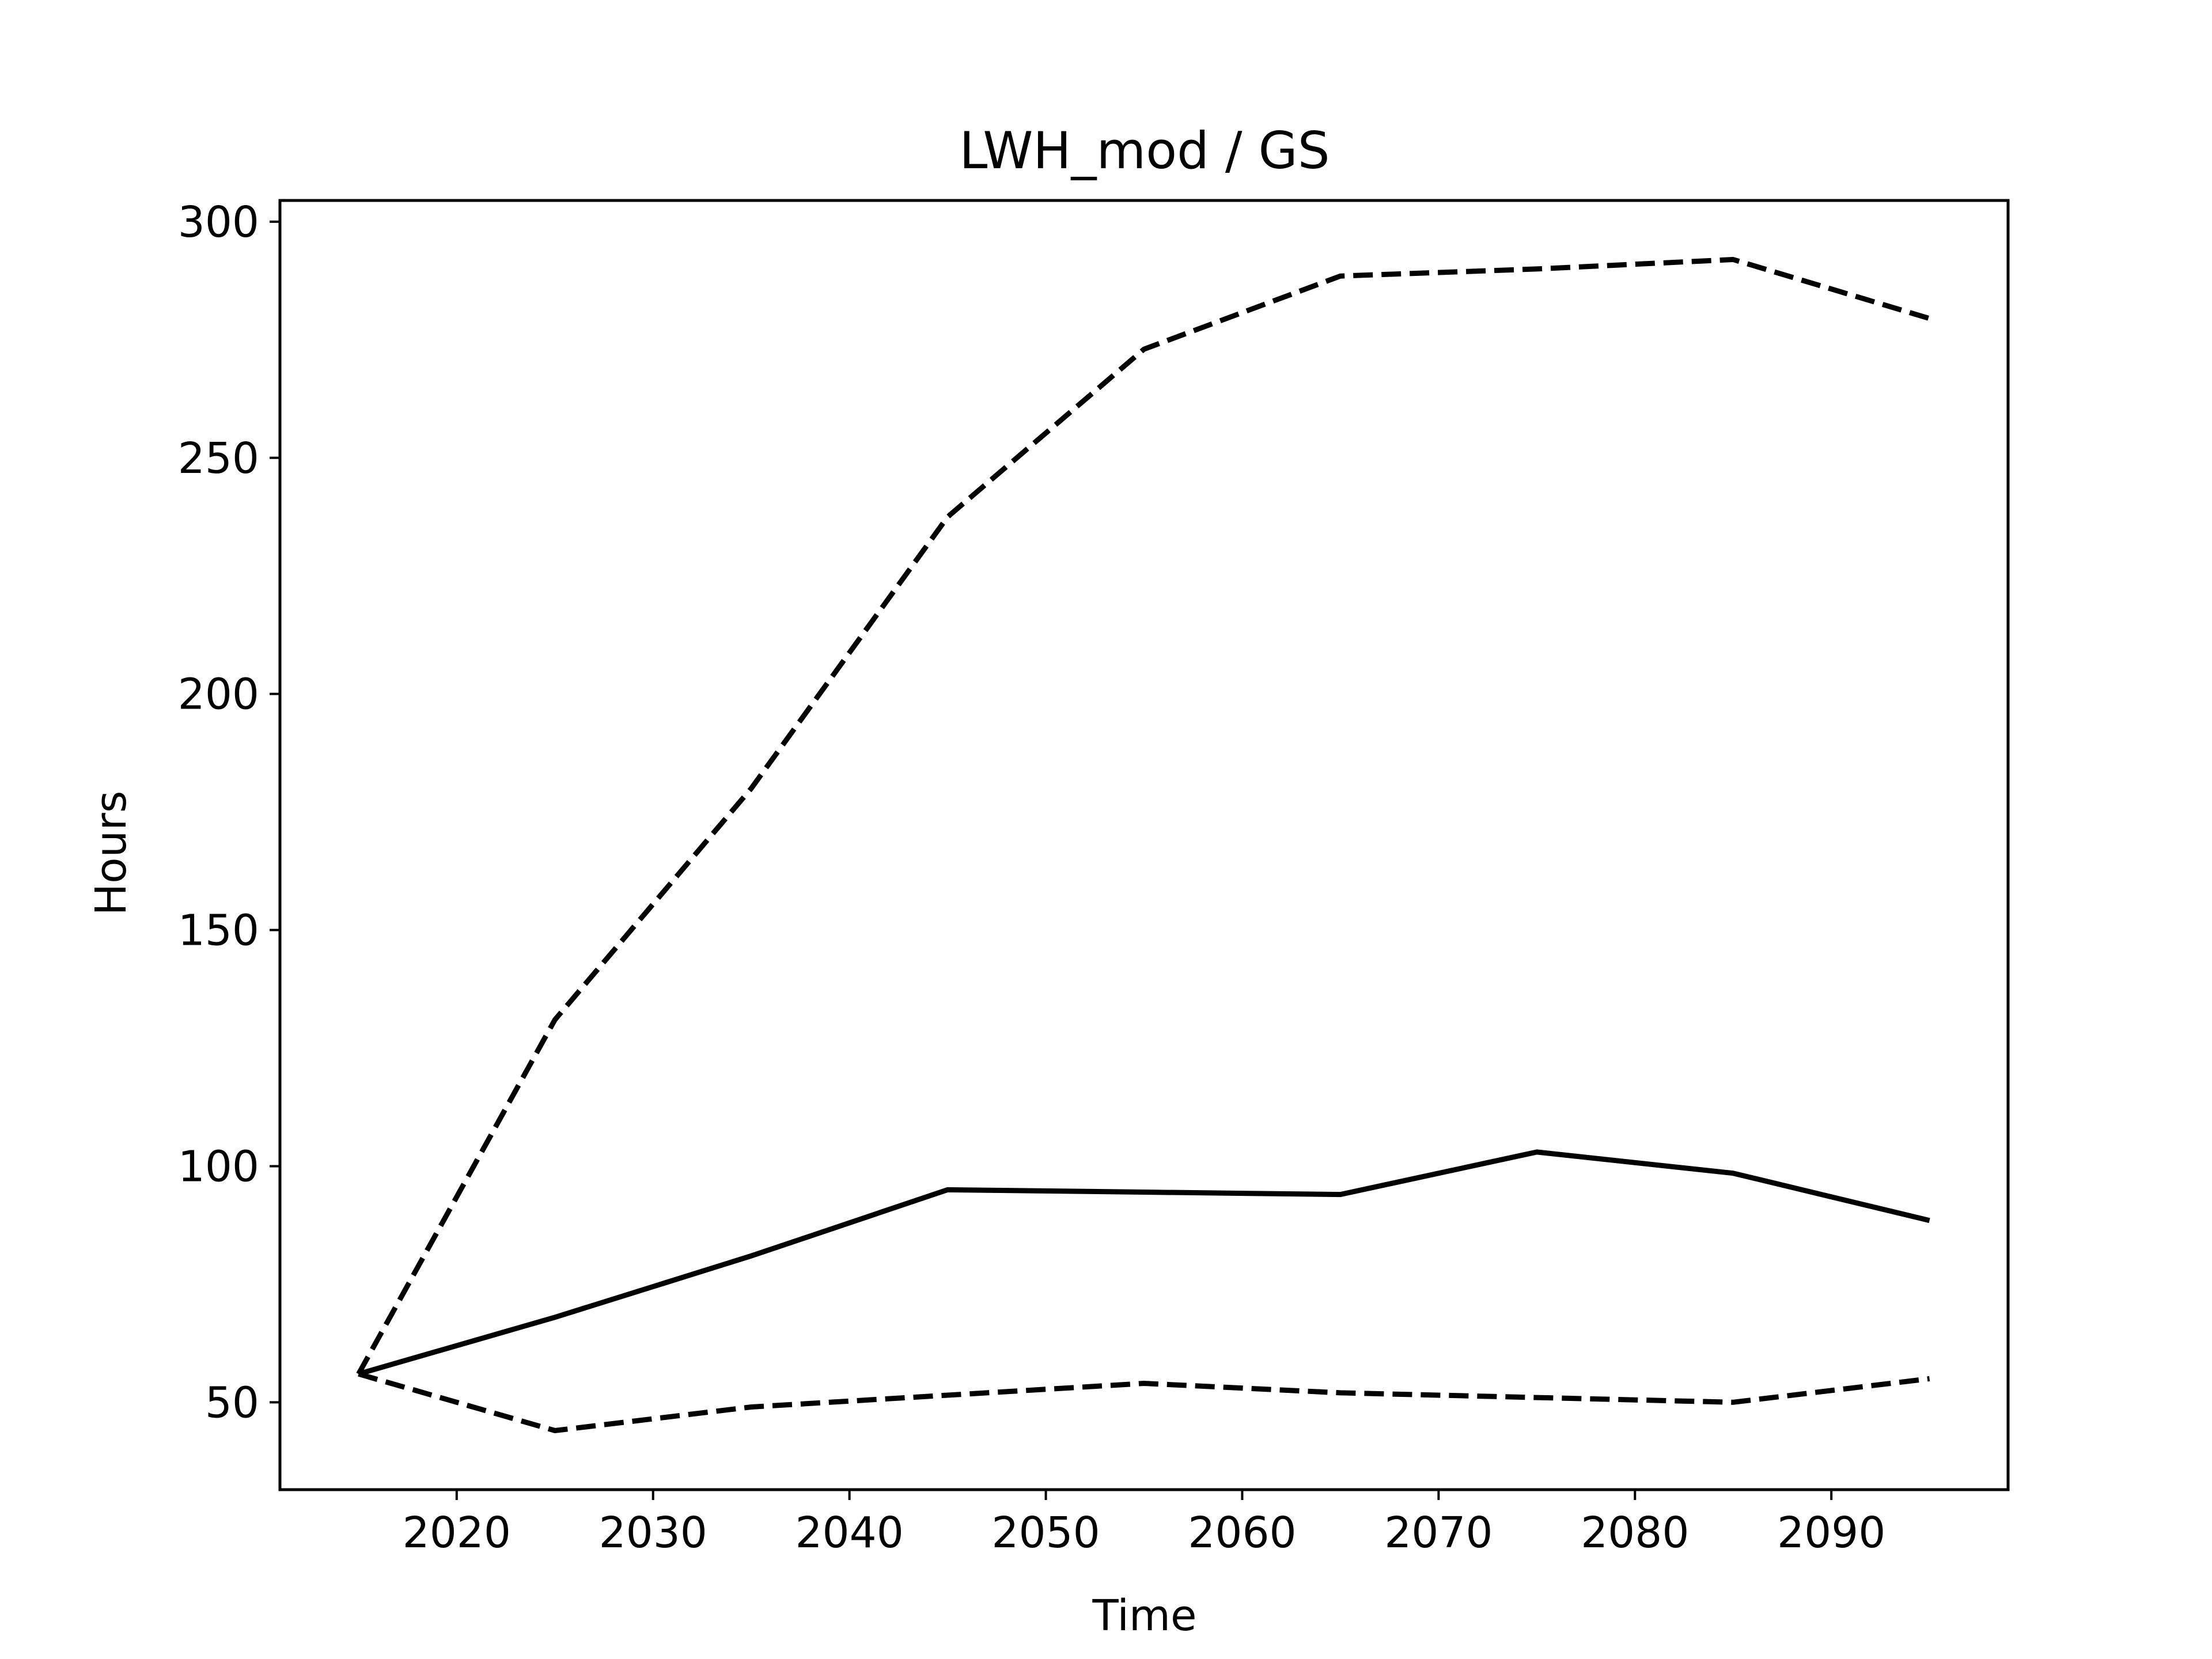 The image size is (2212, 1659). I want to click on x-axis-label: Time, so click(1144, 1616).